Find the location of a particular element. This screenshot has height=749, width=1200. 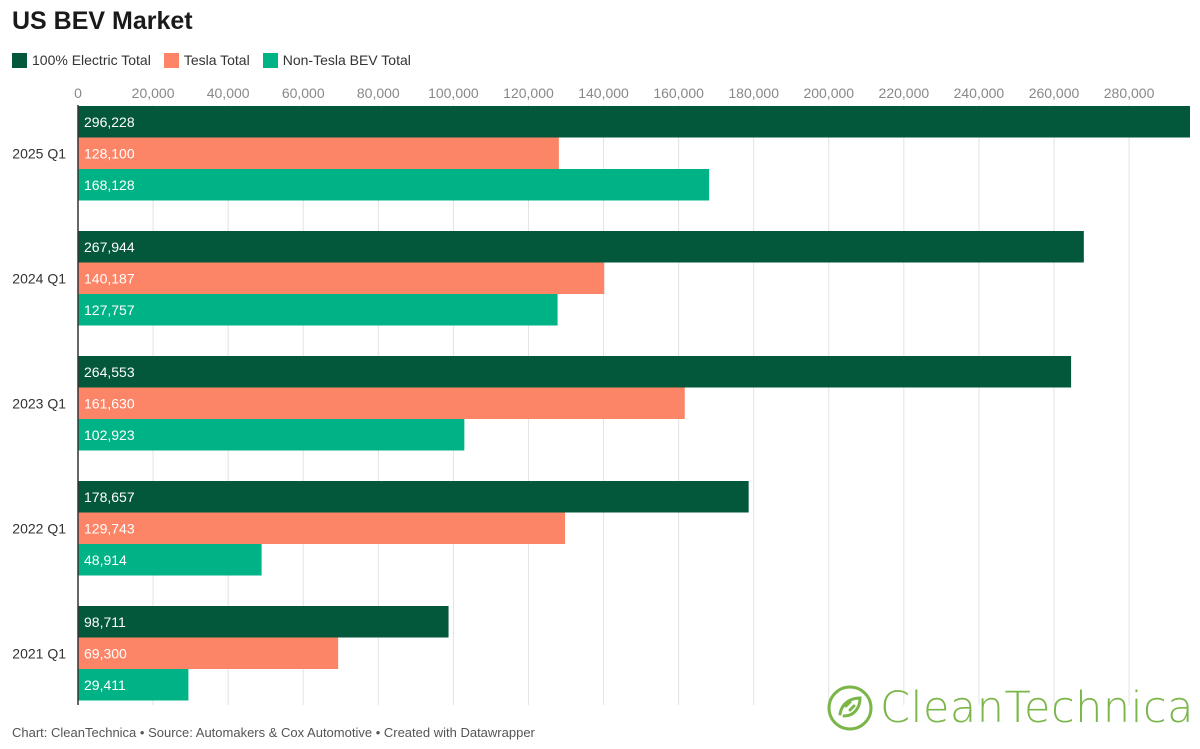

x-tick-label: 0 is located at coordinates (78, 93).